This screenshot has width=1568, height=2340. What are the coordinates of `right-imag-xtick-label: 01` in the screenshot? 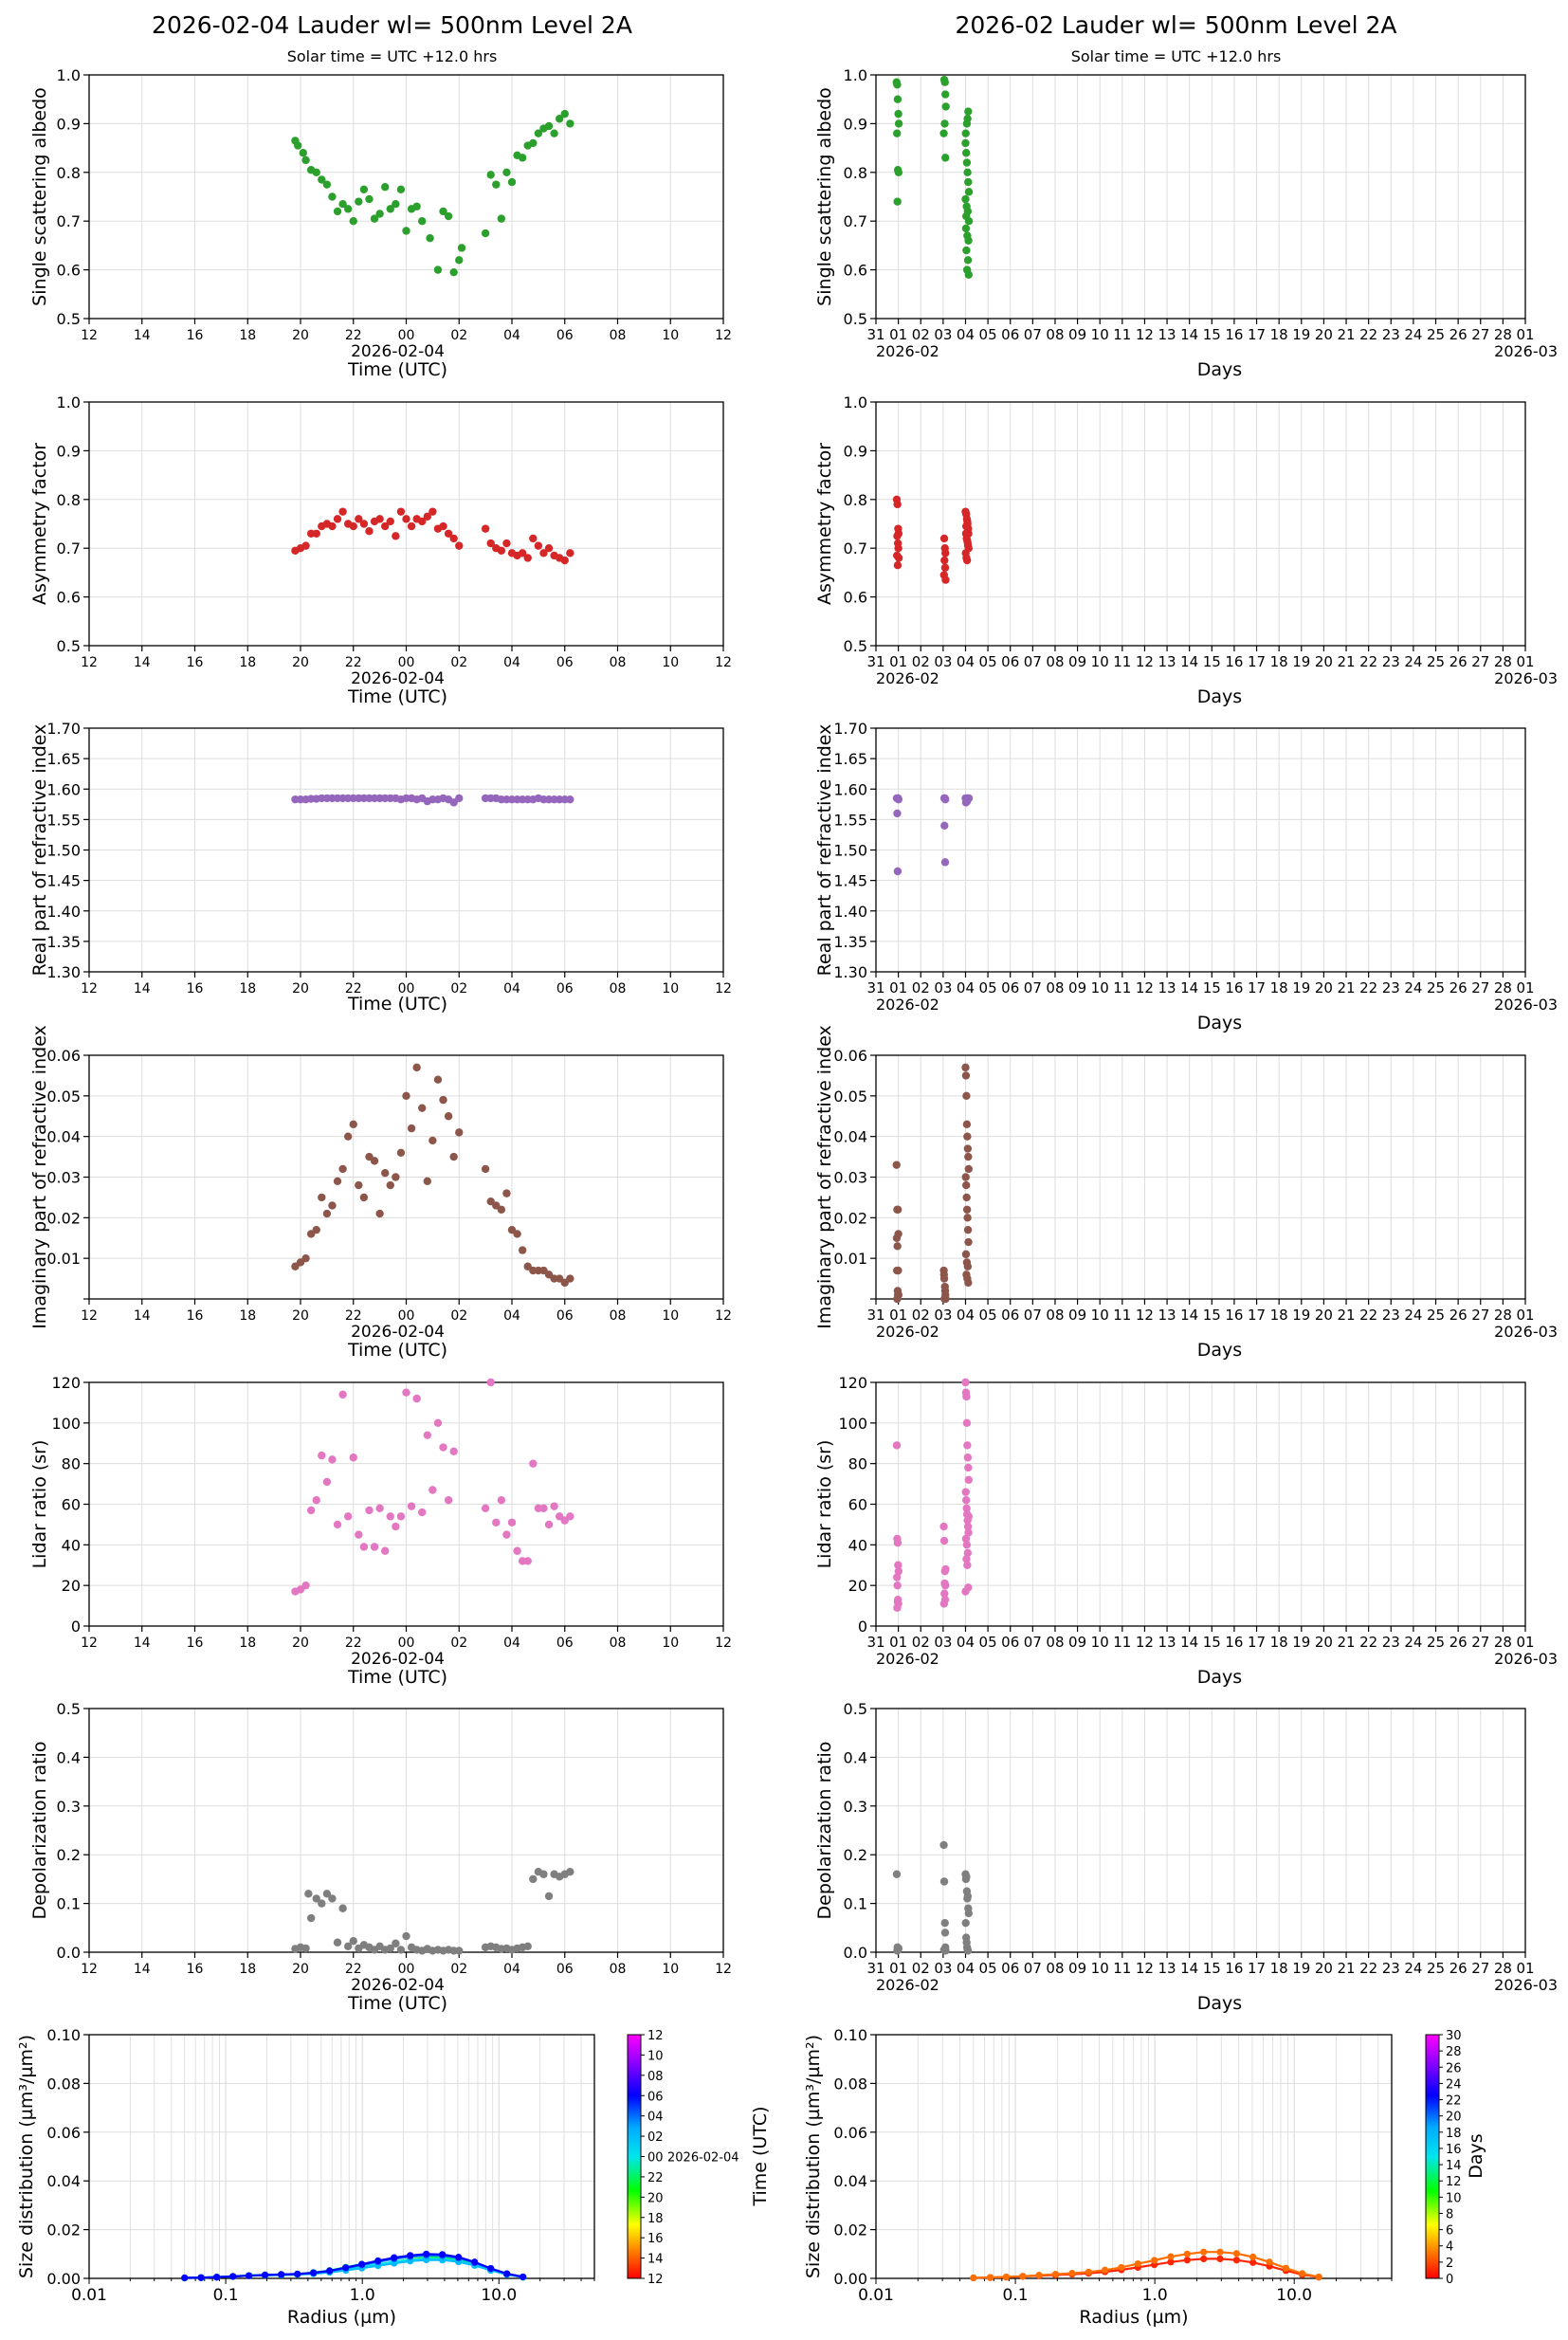 It's located at (898, 1315).